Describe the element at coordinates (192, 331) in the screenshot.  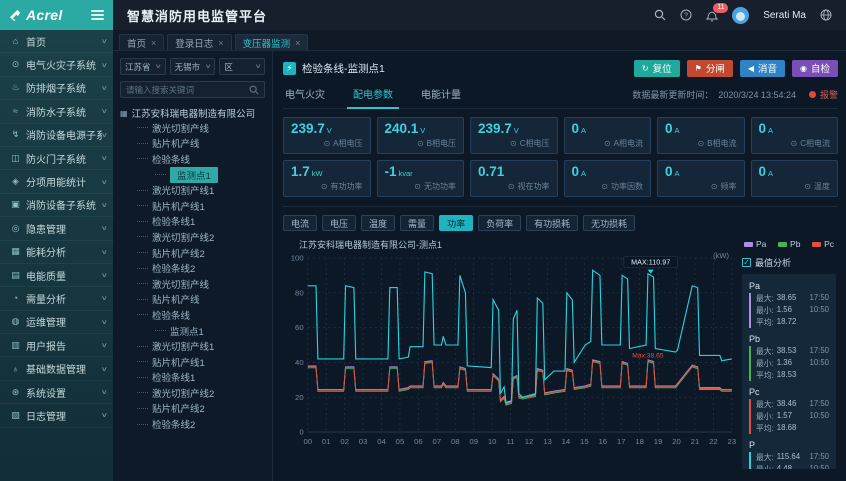
I see `tree-node-13: 监测点1` at that location.